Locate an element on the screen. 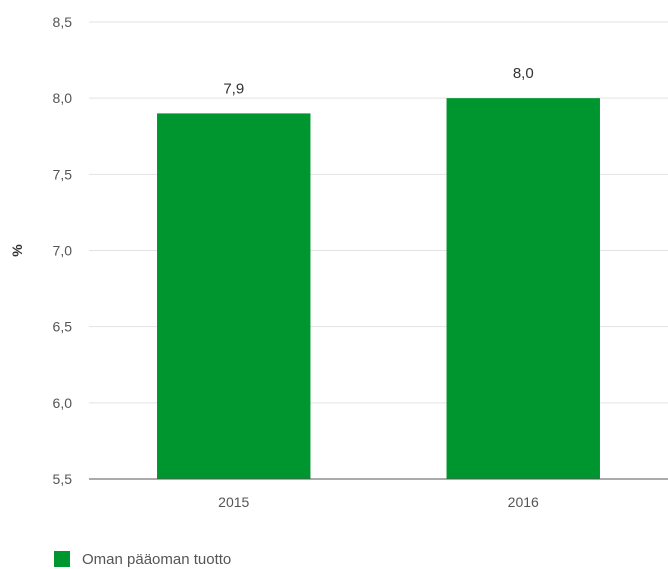 This screenshot has height=569, width=668. y-tick-label: 8,0 is located at coordinates (63, 98).